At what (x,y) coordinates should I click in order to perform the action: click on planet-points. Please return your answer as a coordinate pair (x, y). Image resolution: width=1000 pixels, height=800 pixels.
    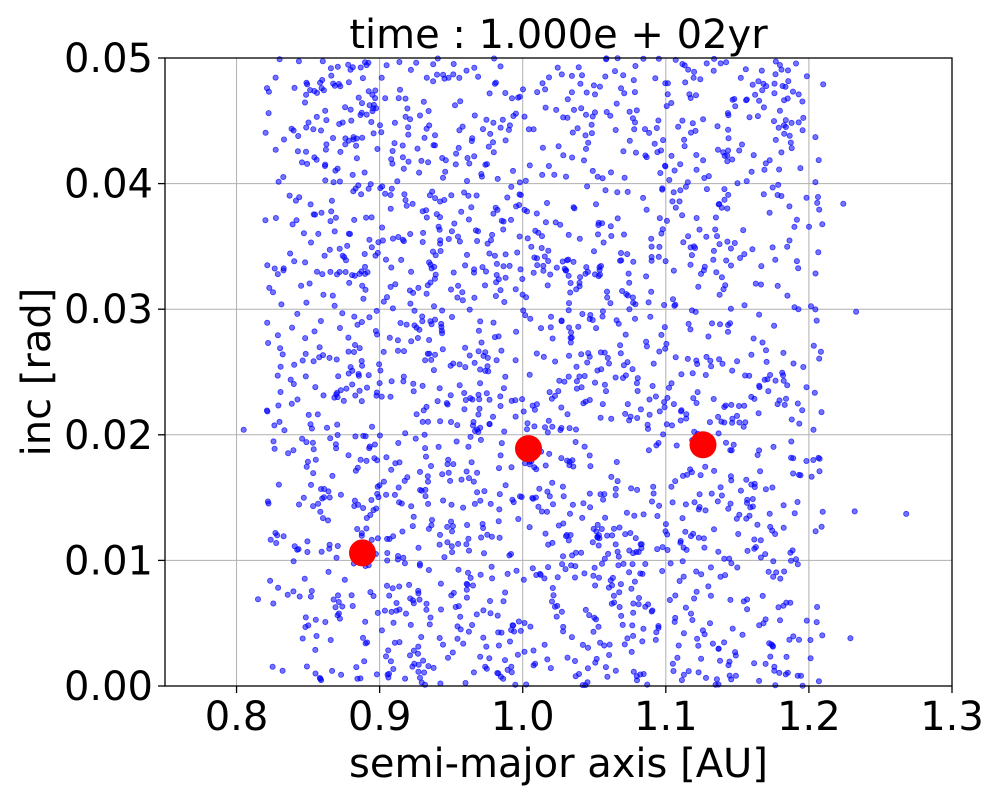
    Looking at the image, I should click on (533, 499).